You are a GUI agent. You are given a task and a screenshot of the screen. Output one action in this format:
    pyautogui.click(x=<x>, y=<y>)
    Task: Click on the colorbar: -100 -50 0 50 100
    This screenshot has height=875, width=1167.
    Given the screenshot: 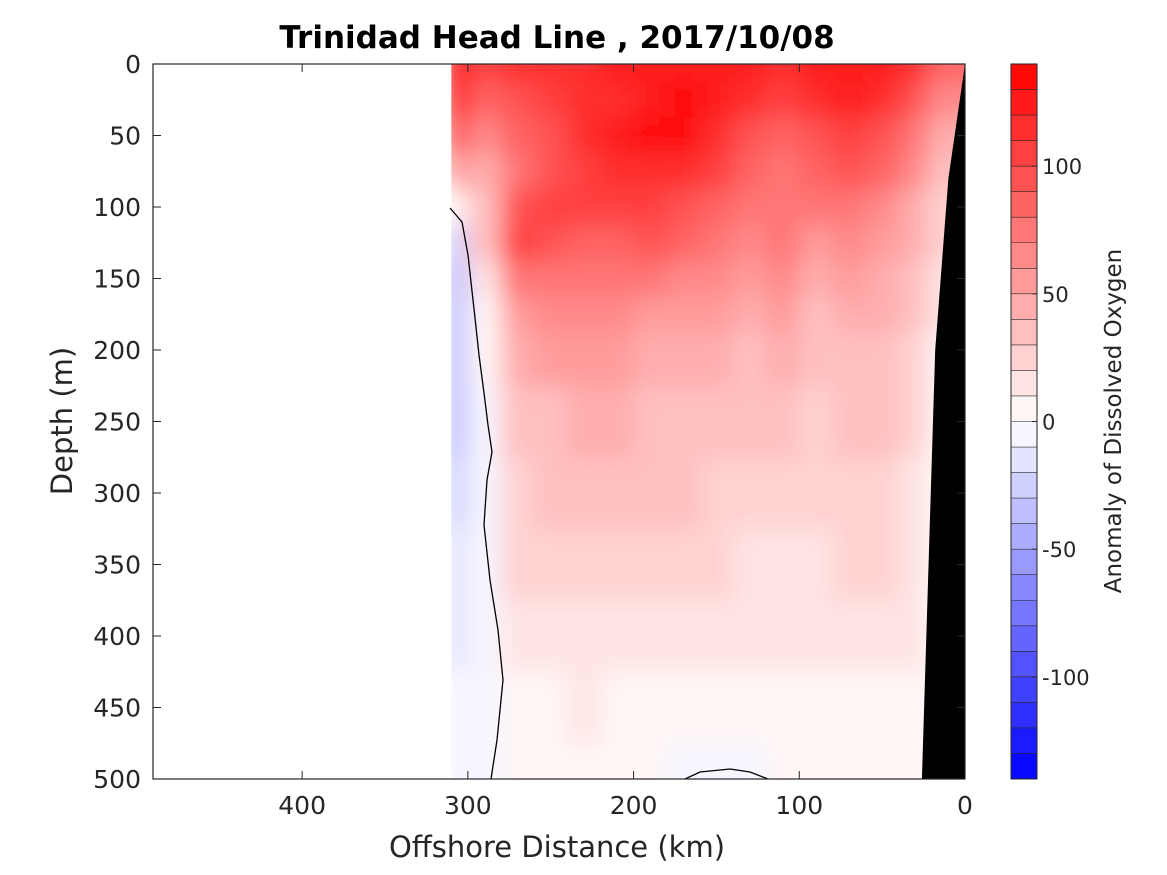 What is the action you would take?
    pyautogui.click(x=1050, y=421)
    